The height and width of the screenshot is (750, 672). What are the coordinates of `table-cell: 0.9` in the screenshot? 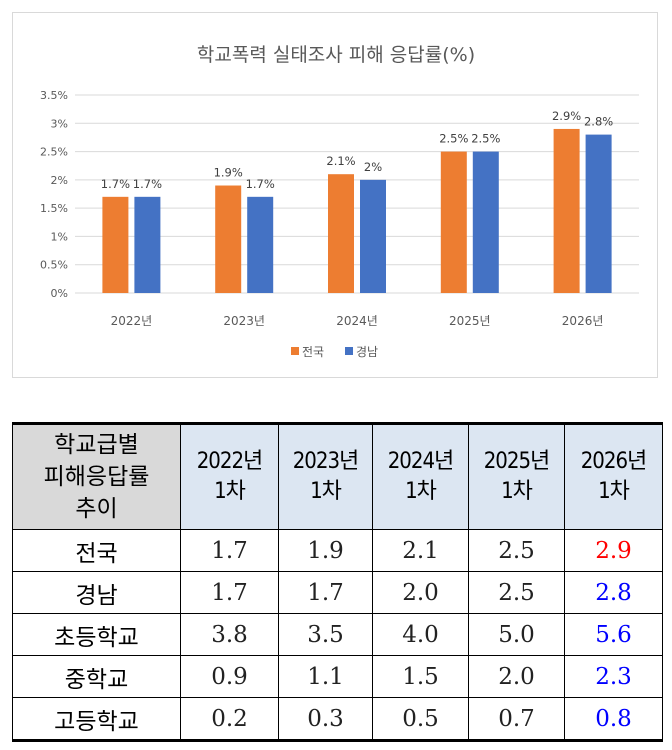 It's located at (229, 676).